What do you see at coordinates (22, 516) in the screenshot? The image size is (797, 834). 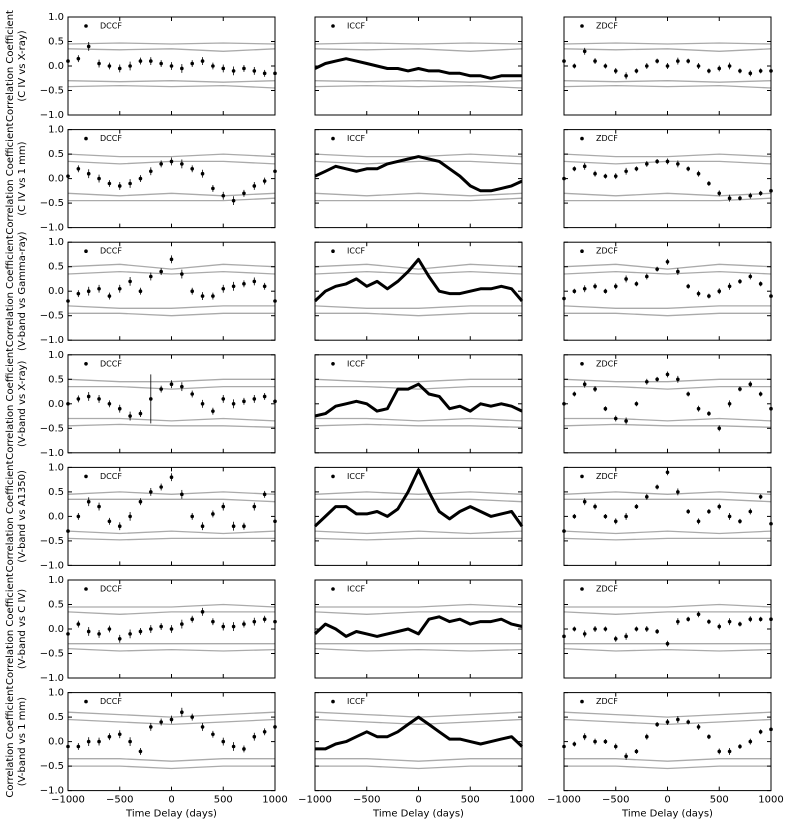 I see `y-axis-label: (V-band vs A1350)` at bounding box center [22, 516].